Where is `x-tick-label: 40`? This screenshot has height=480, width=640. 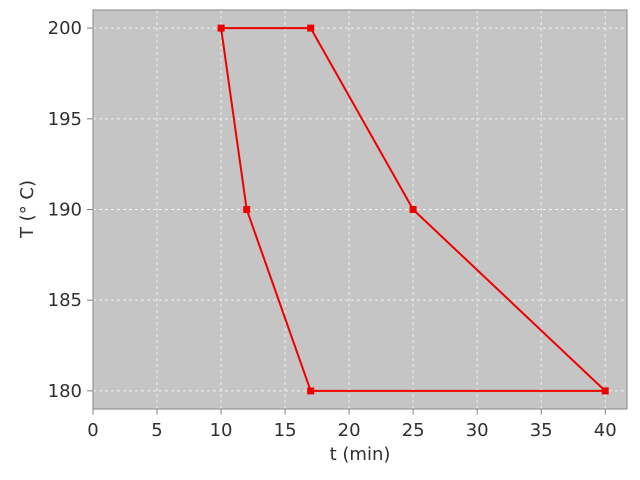
x-tick-label: 40 is located at coordinates (605, 430).